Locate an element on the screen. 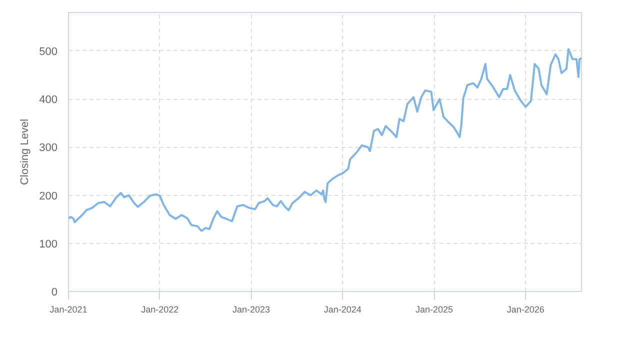 This screenshot has width=623, height=350. y-tick-label: 400 is located at coordinates (48, 100).